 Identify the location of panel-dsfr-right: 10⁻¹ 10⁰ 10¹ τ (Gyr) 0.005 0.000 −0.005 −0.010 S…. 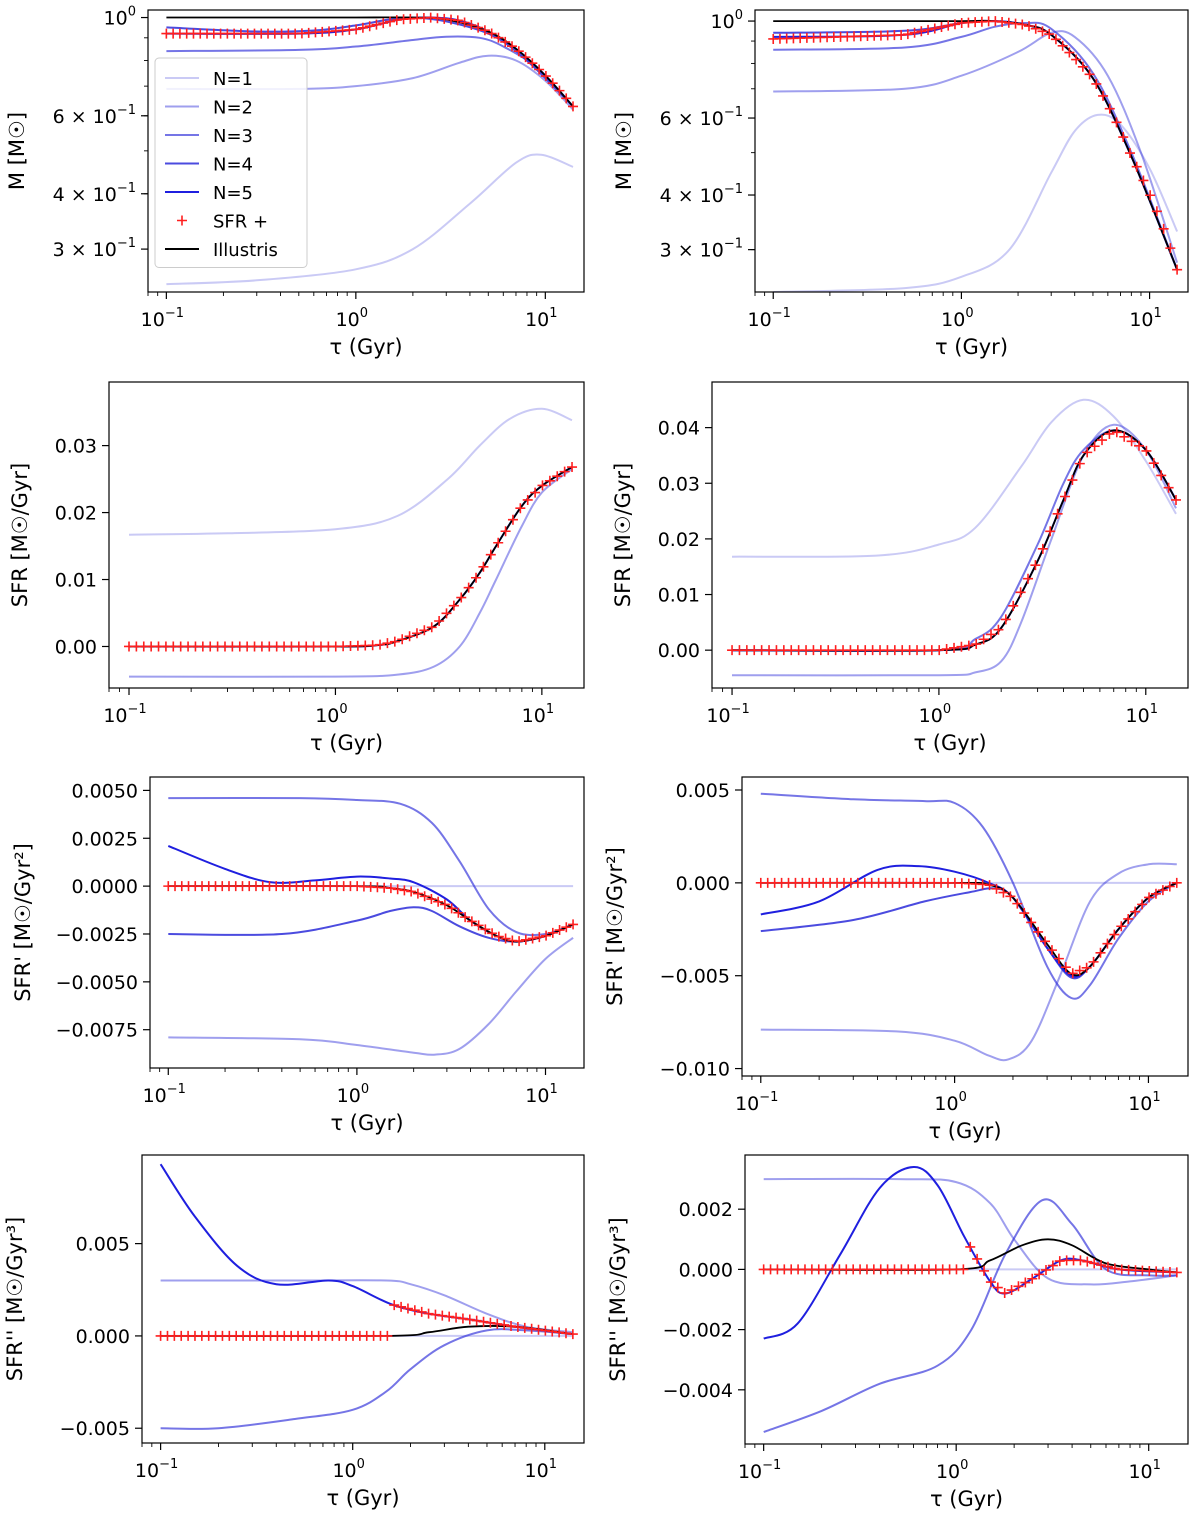
(896, 959).